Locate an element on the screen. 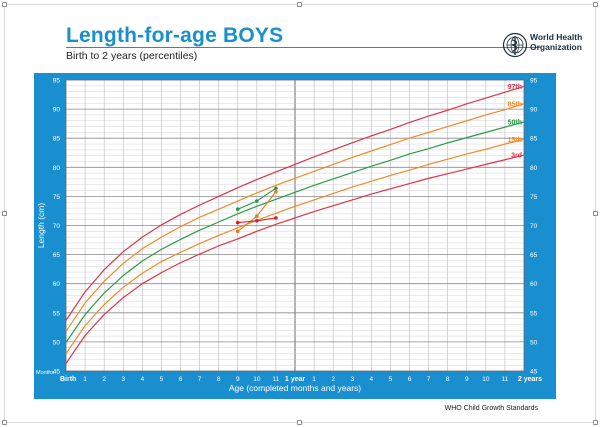 Image resolution: width=600 pixels, height=427 pixels. y-tick-label-left: 85 is located at coordinates (57, 139).